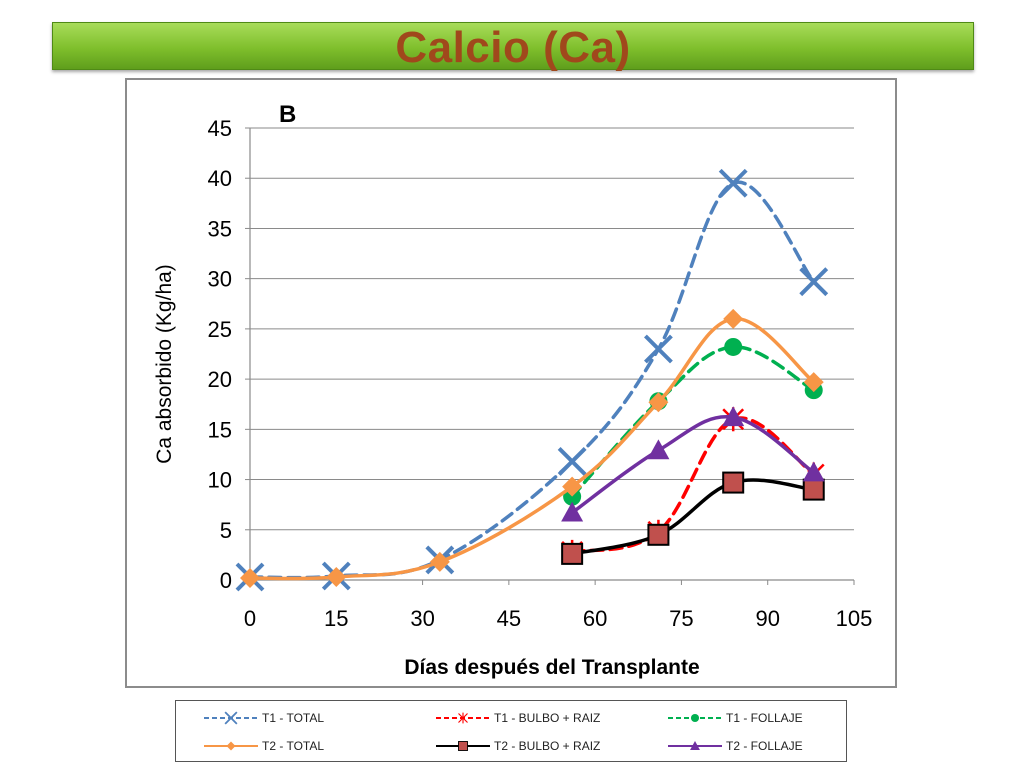 The width and height of the screenshot is (1024, 768). What do you see at coordinates (854, 618) in the screenshot?
I see `x-tick-label: 105` at bounding box center [854, 618].